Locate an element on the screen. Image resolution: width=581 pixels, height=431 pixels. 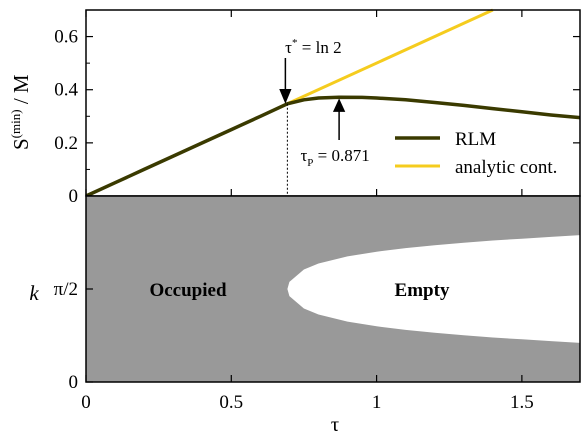
bottom-x-axis-label: τ is located at coordinates (335, 421).